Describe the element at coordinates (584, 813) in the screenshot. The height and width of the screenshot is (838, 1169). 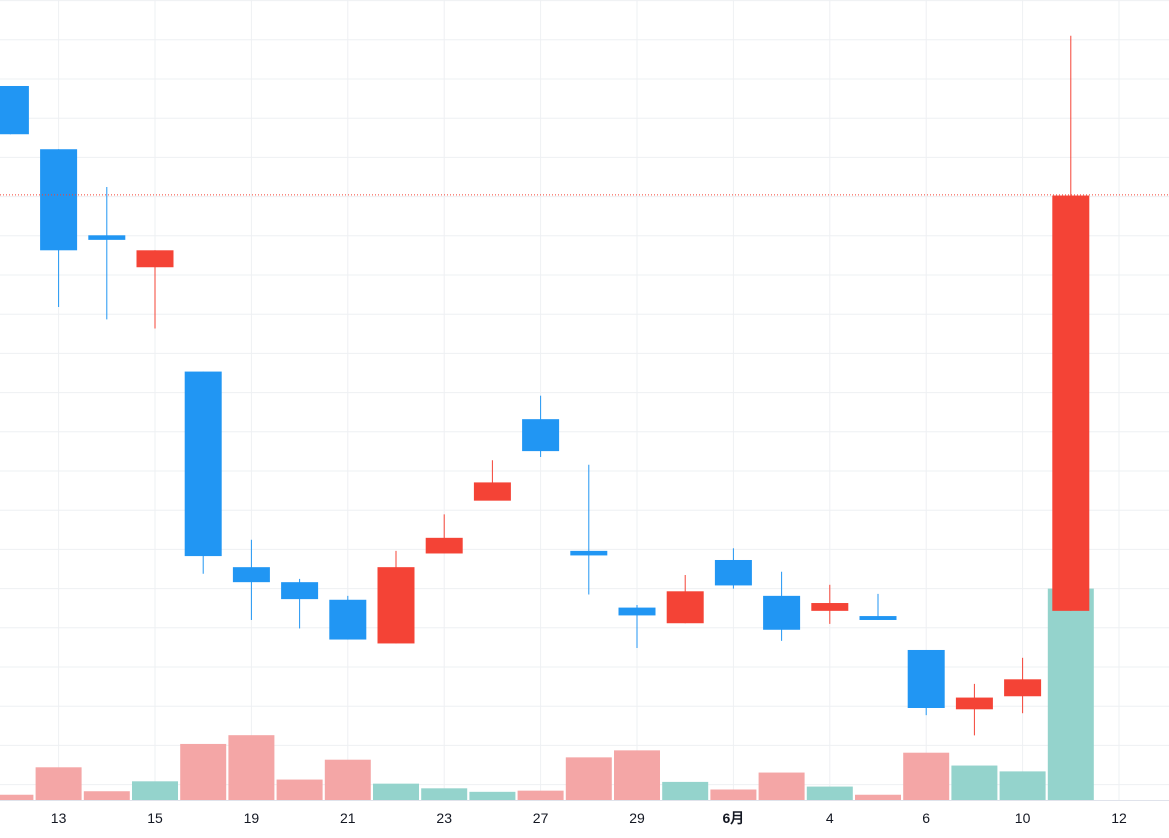
I see `time-axis: 13 15 19 21 23 27 29 6月 4 6 10 12` at that location.